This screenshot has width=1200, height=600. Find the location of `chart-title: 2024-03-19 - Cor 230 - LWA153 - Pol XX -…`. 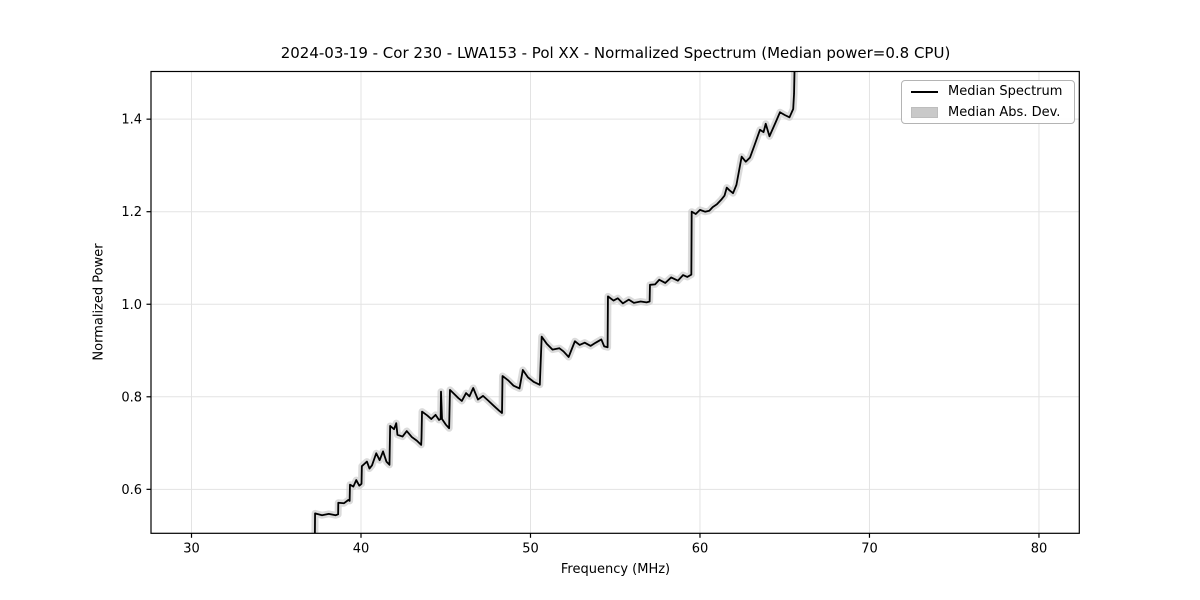

chart-title: 2024-03-19 - Cor 230 - LWA153 - Pol XX -… is located at coordinates (615, 53).